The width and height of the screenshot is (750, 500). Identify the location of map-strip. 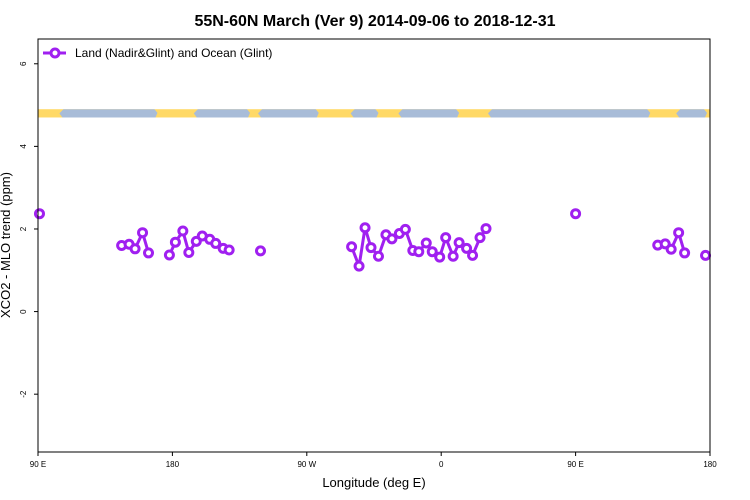
(374, 113).